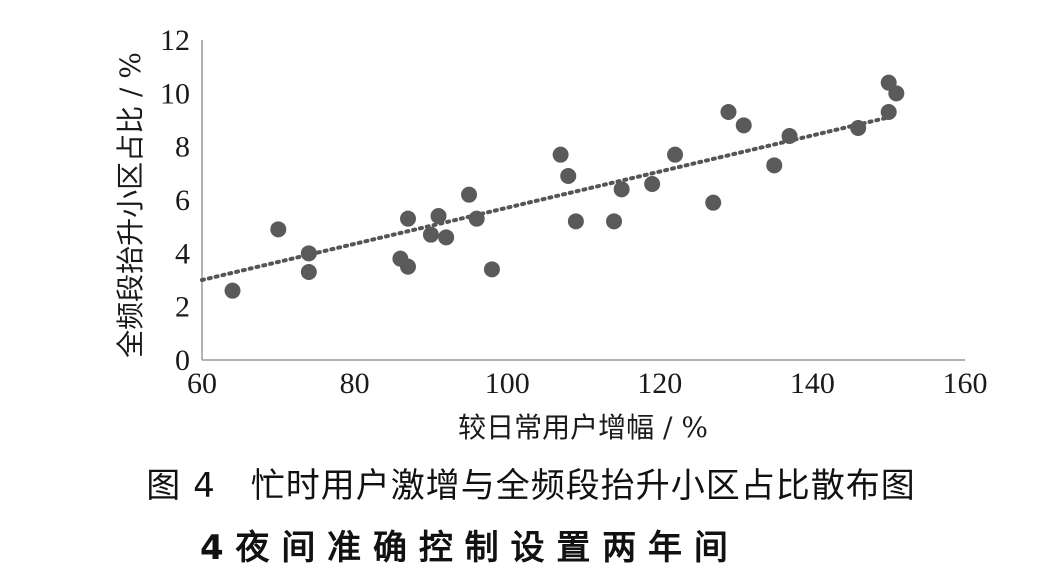  I want to click on x-tick-label: 120, so click(659, 383).